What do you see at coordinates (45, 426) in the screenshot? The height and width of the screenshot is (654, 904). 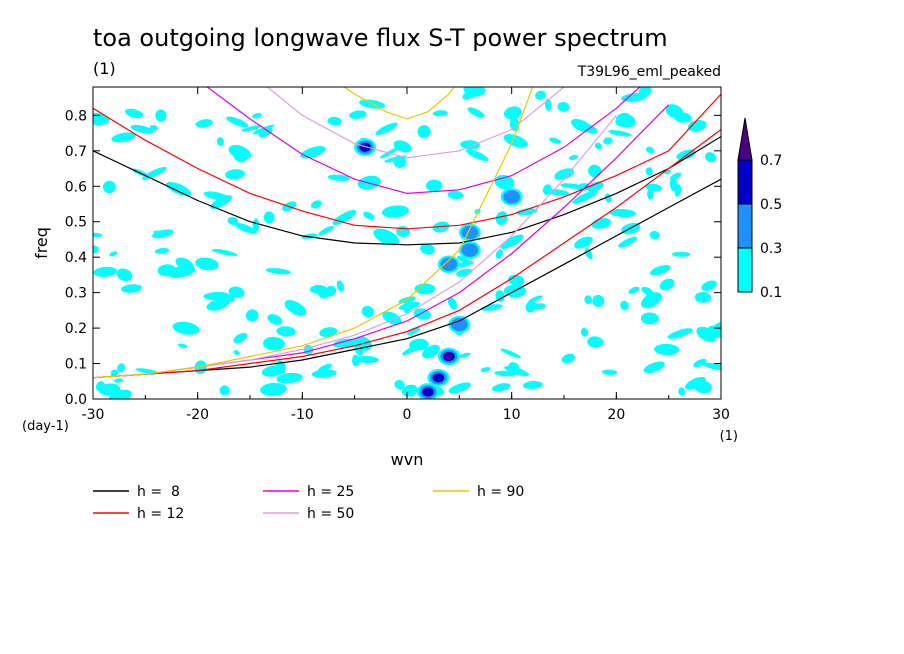 I see `y-unit-label: (day-1)` at bounding box center [45, 426].